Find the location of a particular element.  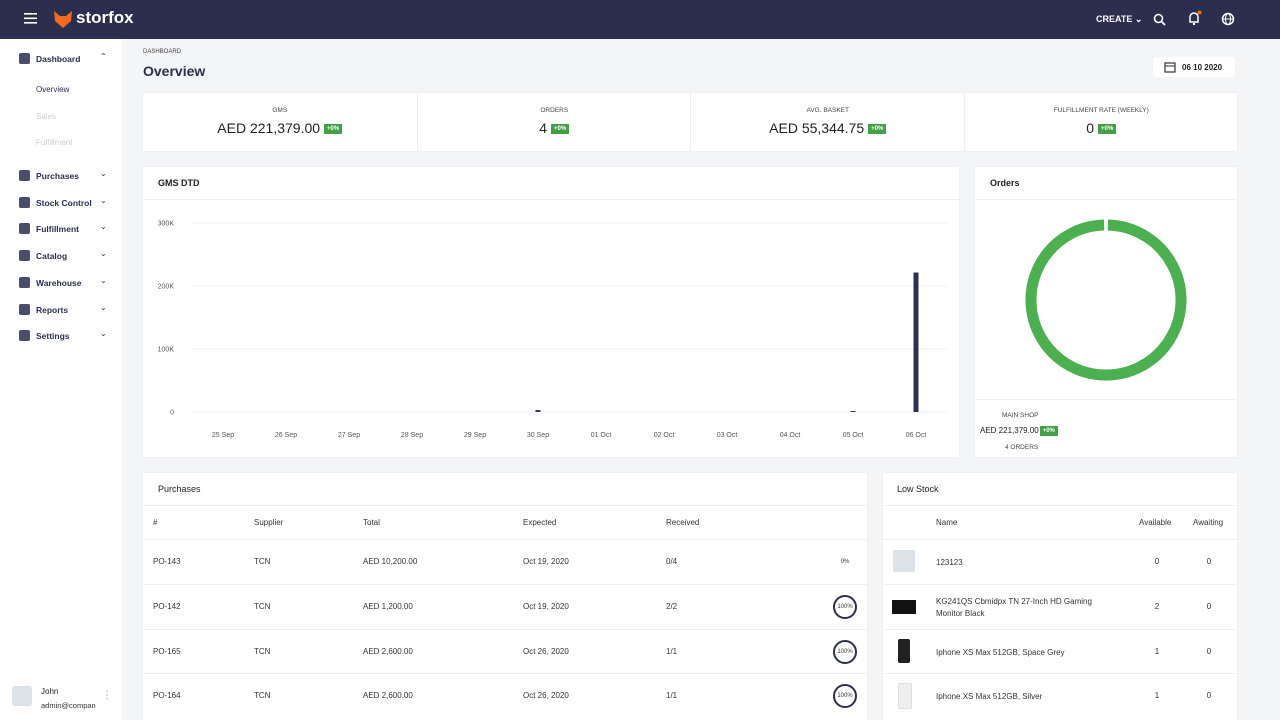

cell: 2/2 is located at coordinates (672, 606).